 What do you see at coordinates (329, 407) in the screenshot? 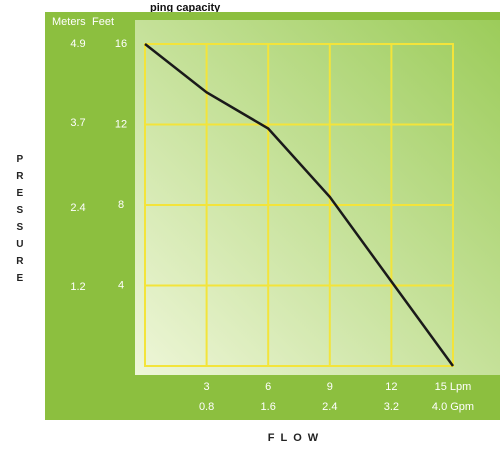
I see `x2-tick-label: 2.4` at bounding box center [329, 407].